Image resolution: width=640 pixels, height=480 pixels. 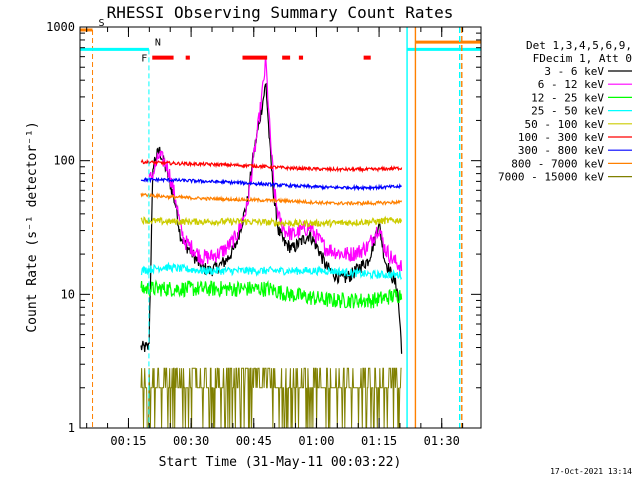 I want to click on x-axis-label: Start Time (31-May-11 00:03:22), so click(x=280, y=462).